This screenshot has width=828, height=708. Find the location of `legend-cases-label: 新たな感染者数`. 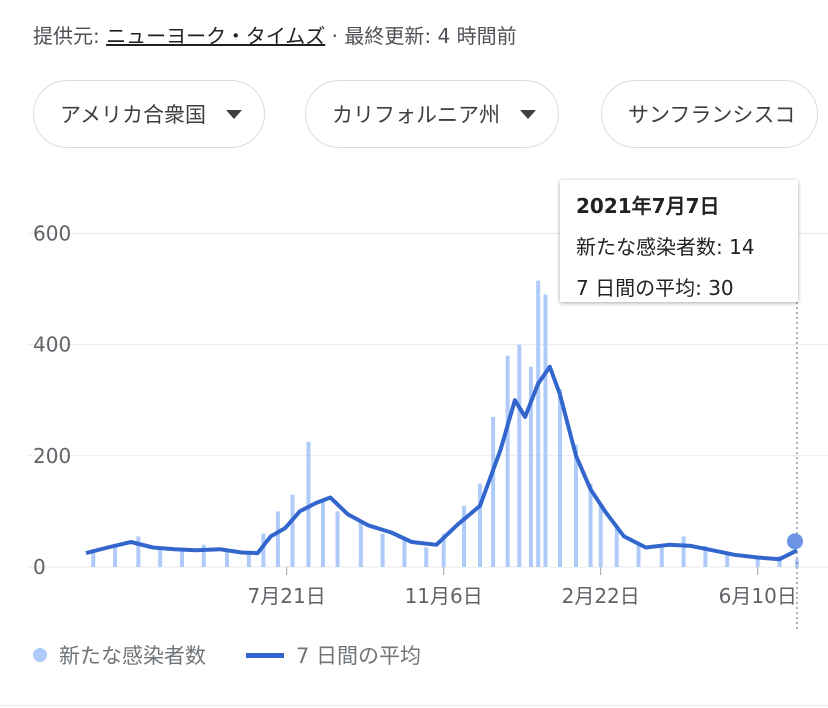

legend-cases-label: 新たな感染者数 is located at coordinates (132, 656).